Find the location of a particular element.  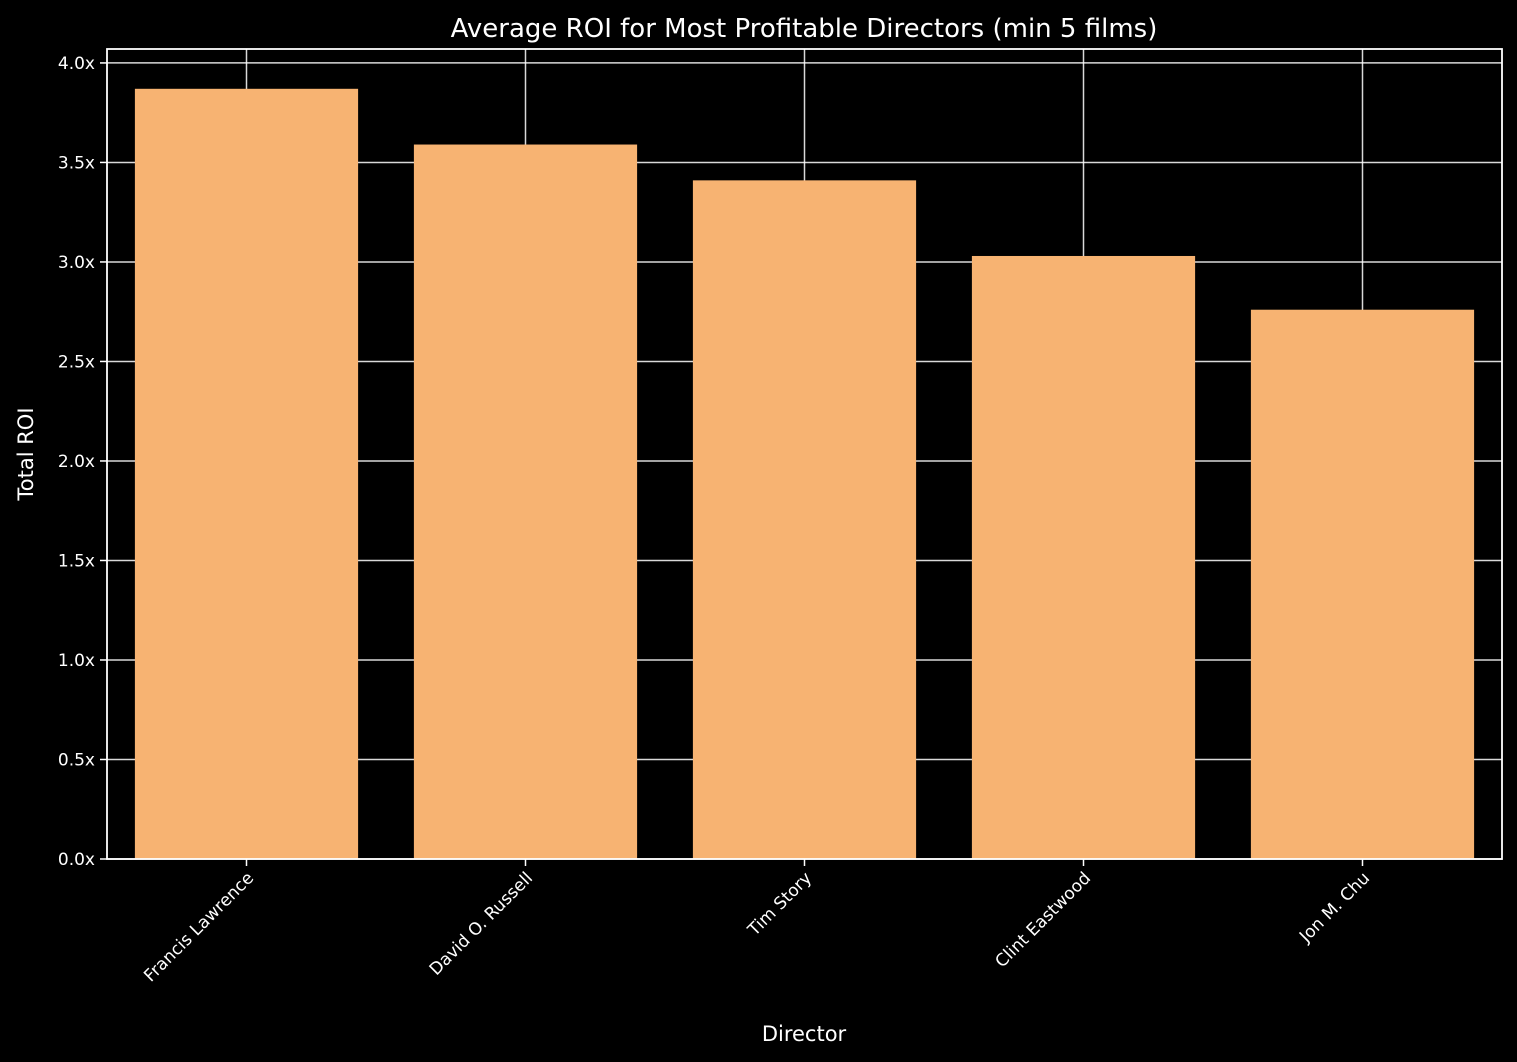

y-tick-label: 2.5x is located at coordinates (76, 362).